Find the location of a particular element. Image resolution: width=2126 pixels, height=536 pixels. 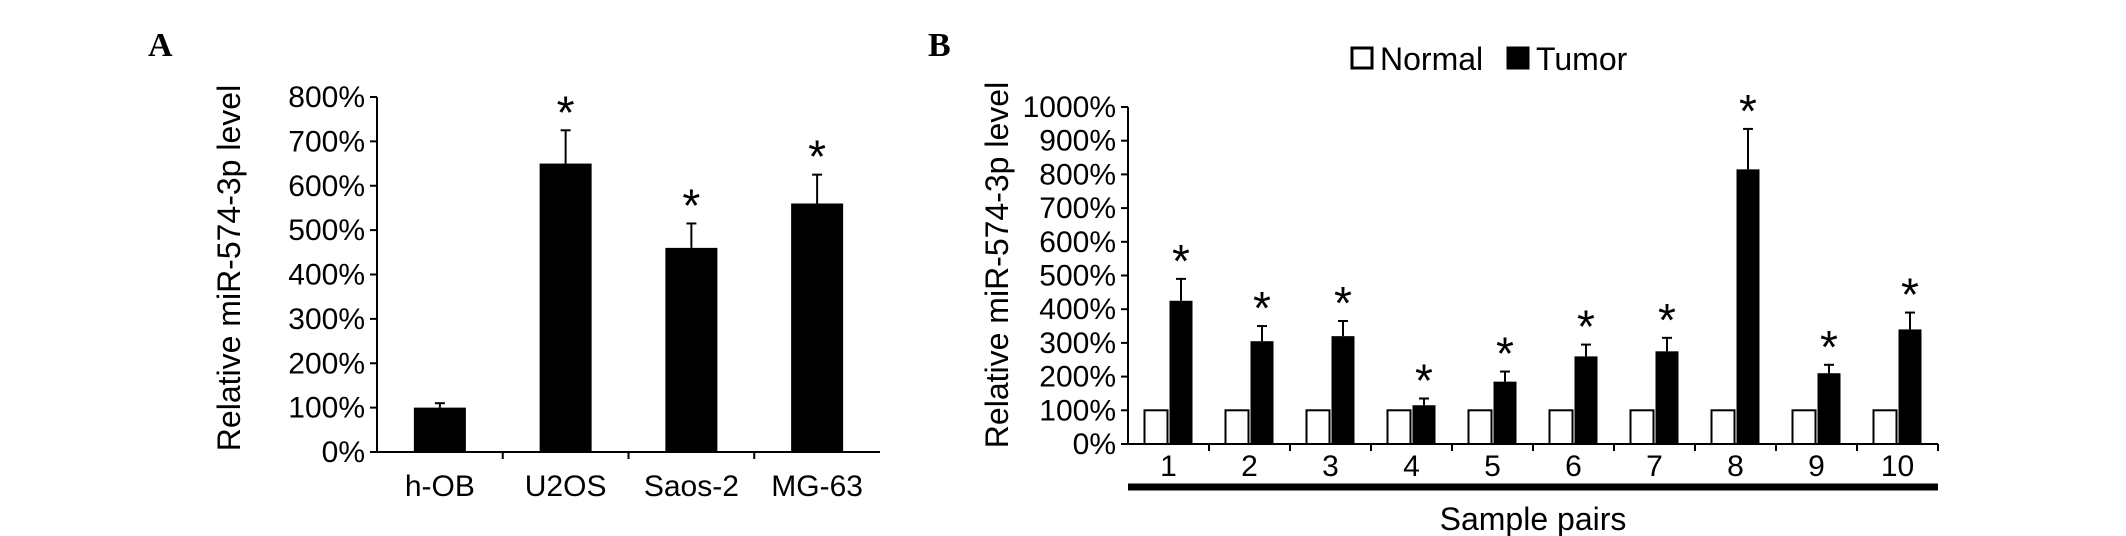

panel-a-x-tick-label: Saos-2 is located at coordinates (691, 486).